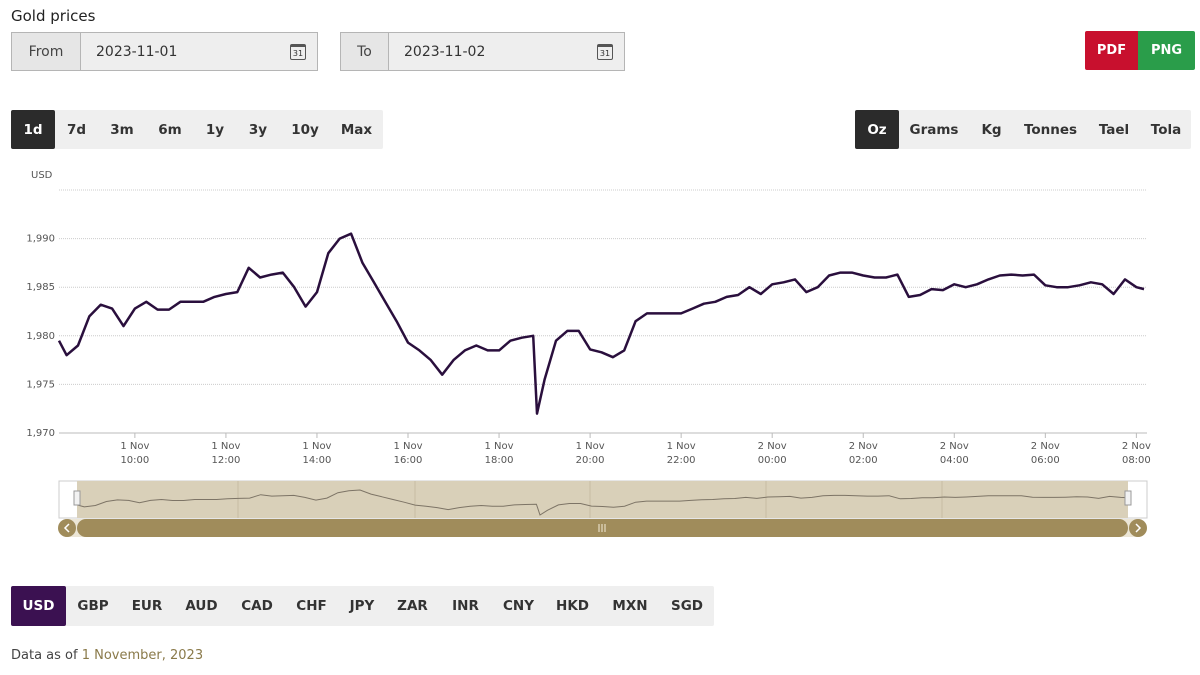  What do you see at coordinates (412, 606) in the screenshot?
I see `currencie-option: ZAR` at bounding box center [412, 606].